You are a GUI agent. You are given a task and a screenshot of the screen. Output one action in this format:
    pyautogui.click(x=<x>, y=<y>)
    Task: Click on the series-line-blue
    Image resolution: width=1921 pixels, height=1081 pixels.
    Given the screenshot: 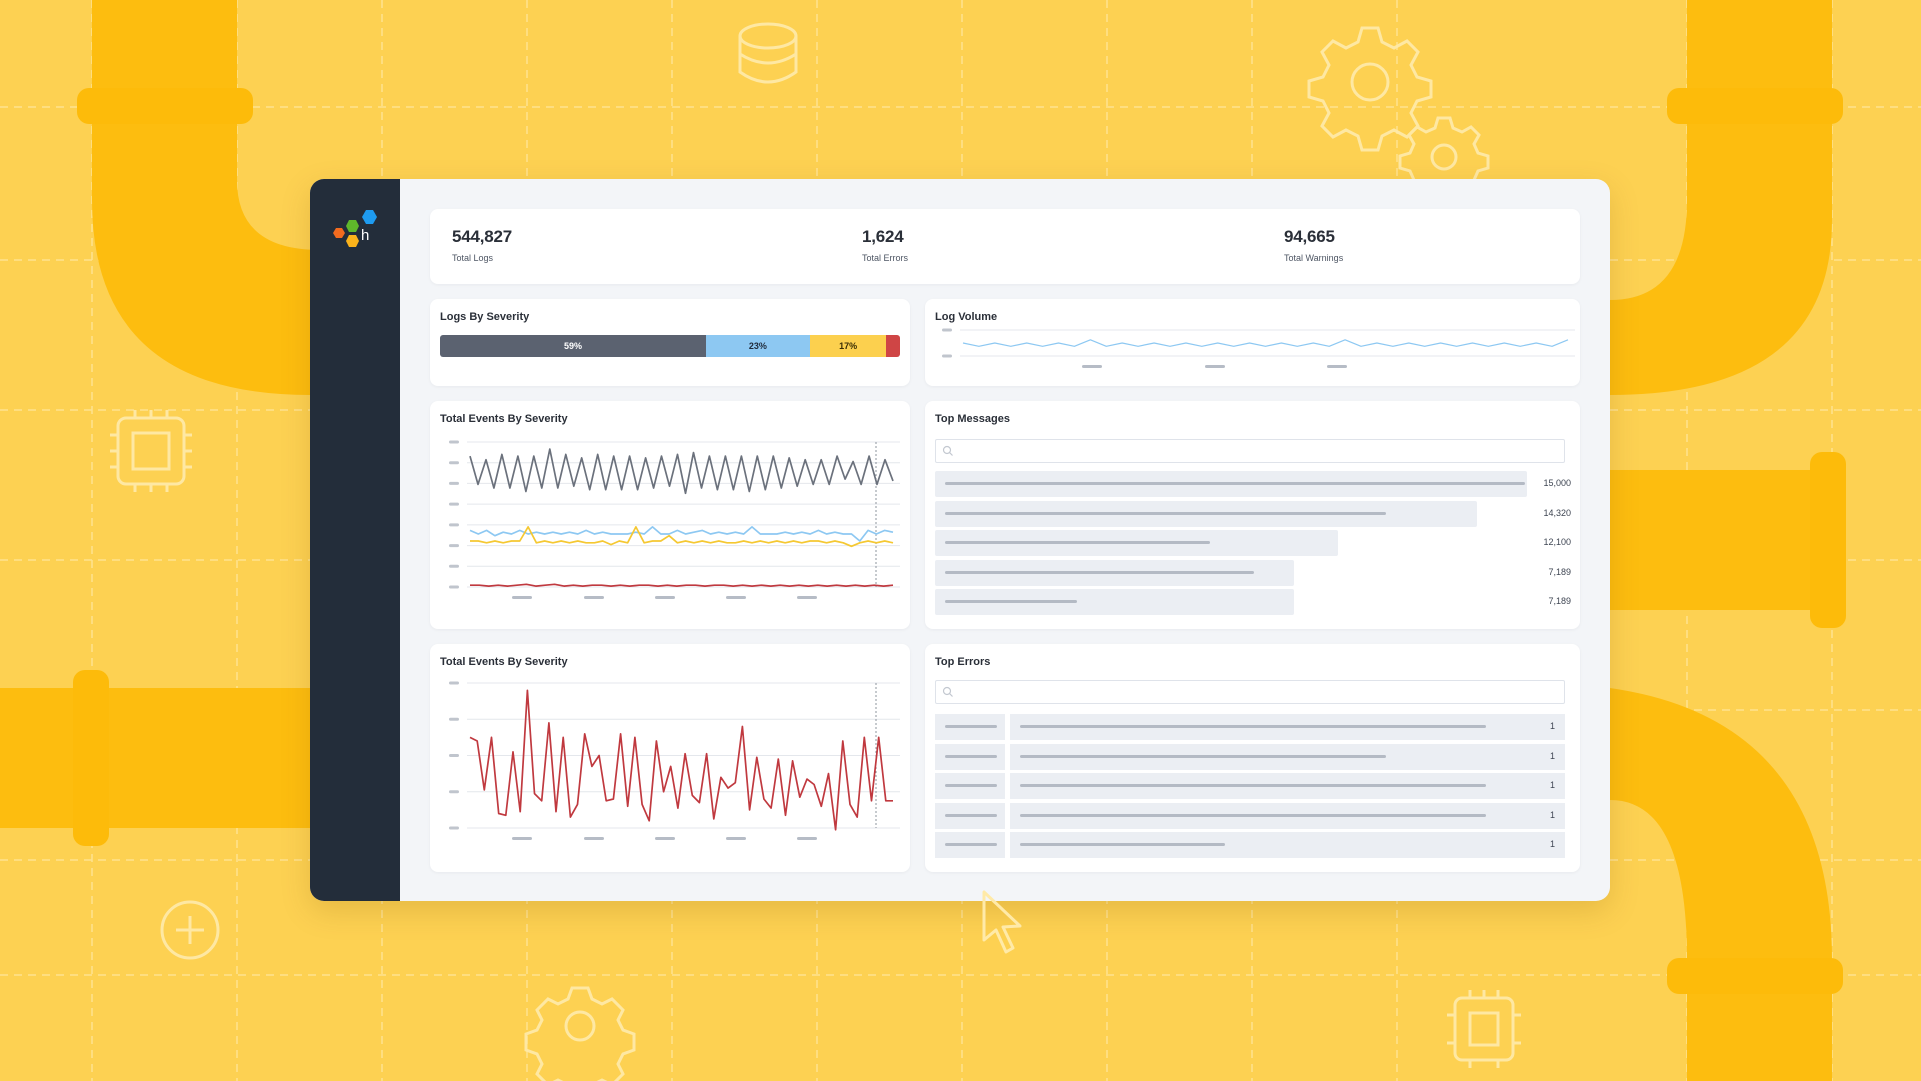 What is the action you would take?
    pyautogui.click(x=681, y=534)
    